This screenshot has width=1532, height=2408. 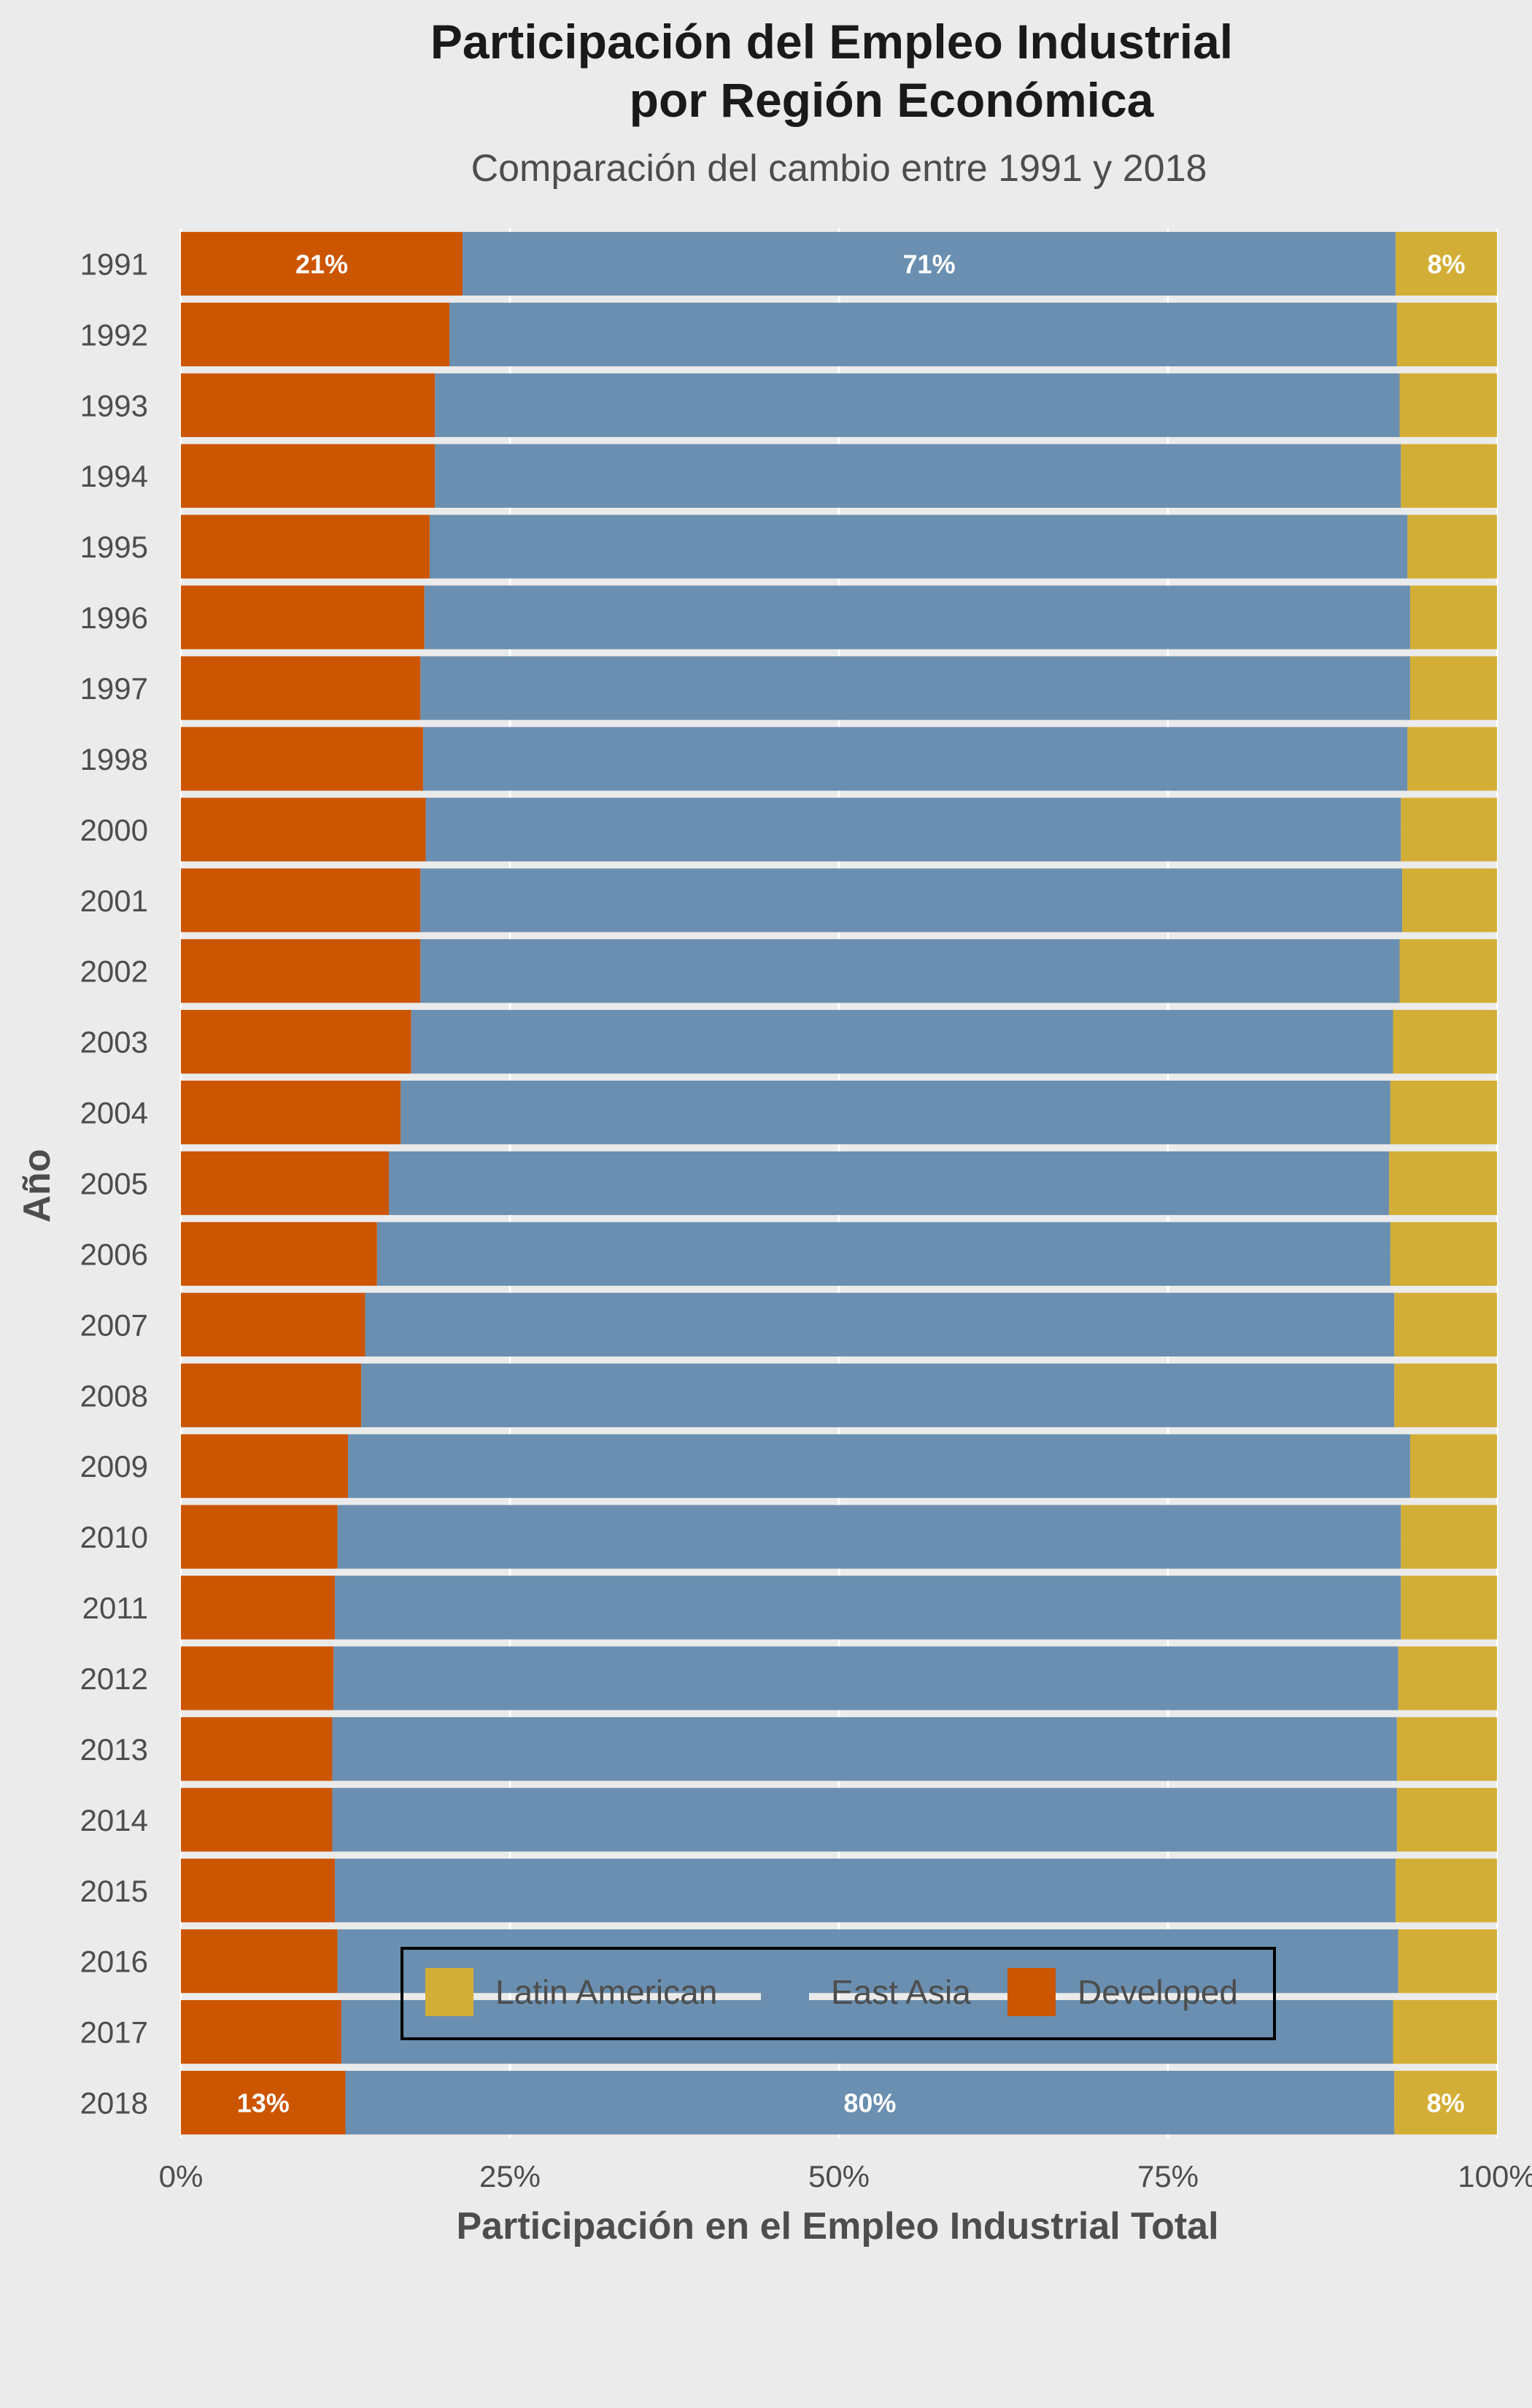 What do you see at coordinates (883, 1254) in the screenshot?
I see `bar-east-asia-2006` at bounding box center [883, 1254].